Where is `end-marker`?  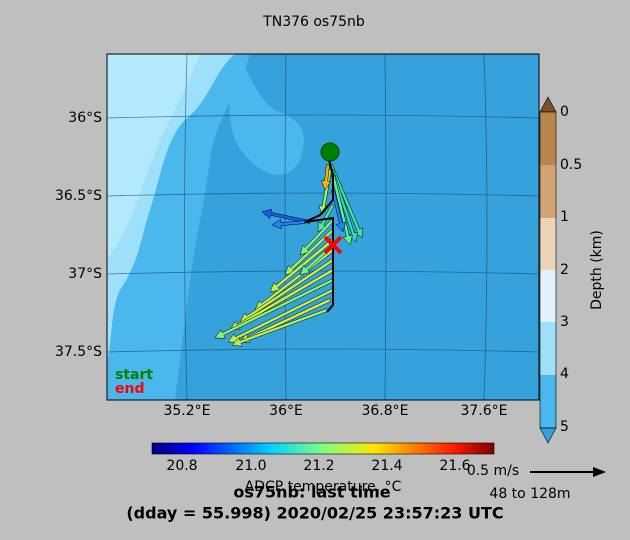 end-marker is located at coordinates (333, 245).